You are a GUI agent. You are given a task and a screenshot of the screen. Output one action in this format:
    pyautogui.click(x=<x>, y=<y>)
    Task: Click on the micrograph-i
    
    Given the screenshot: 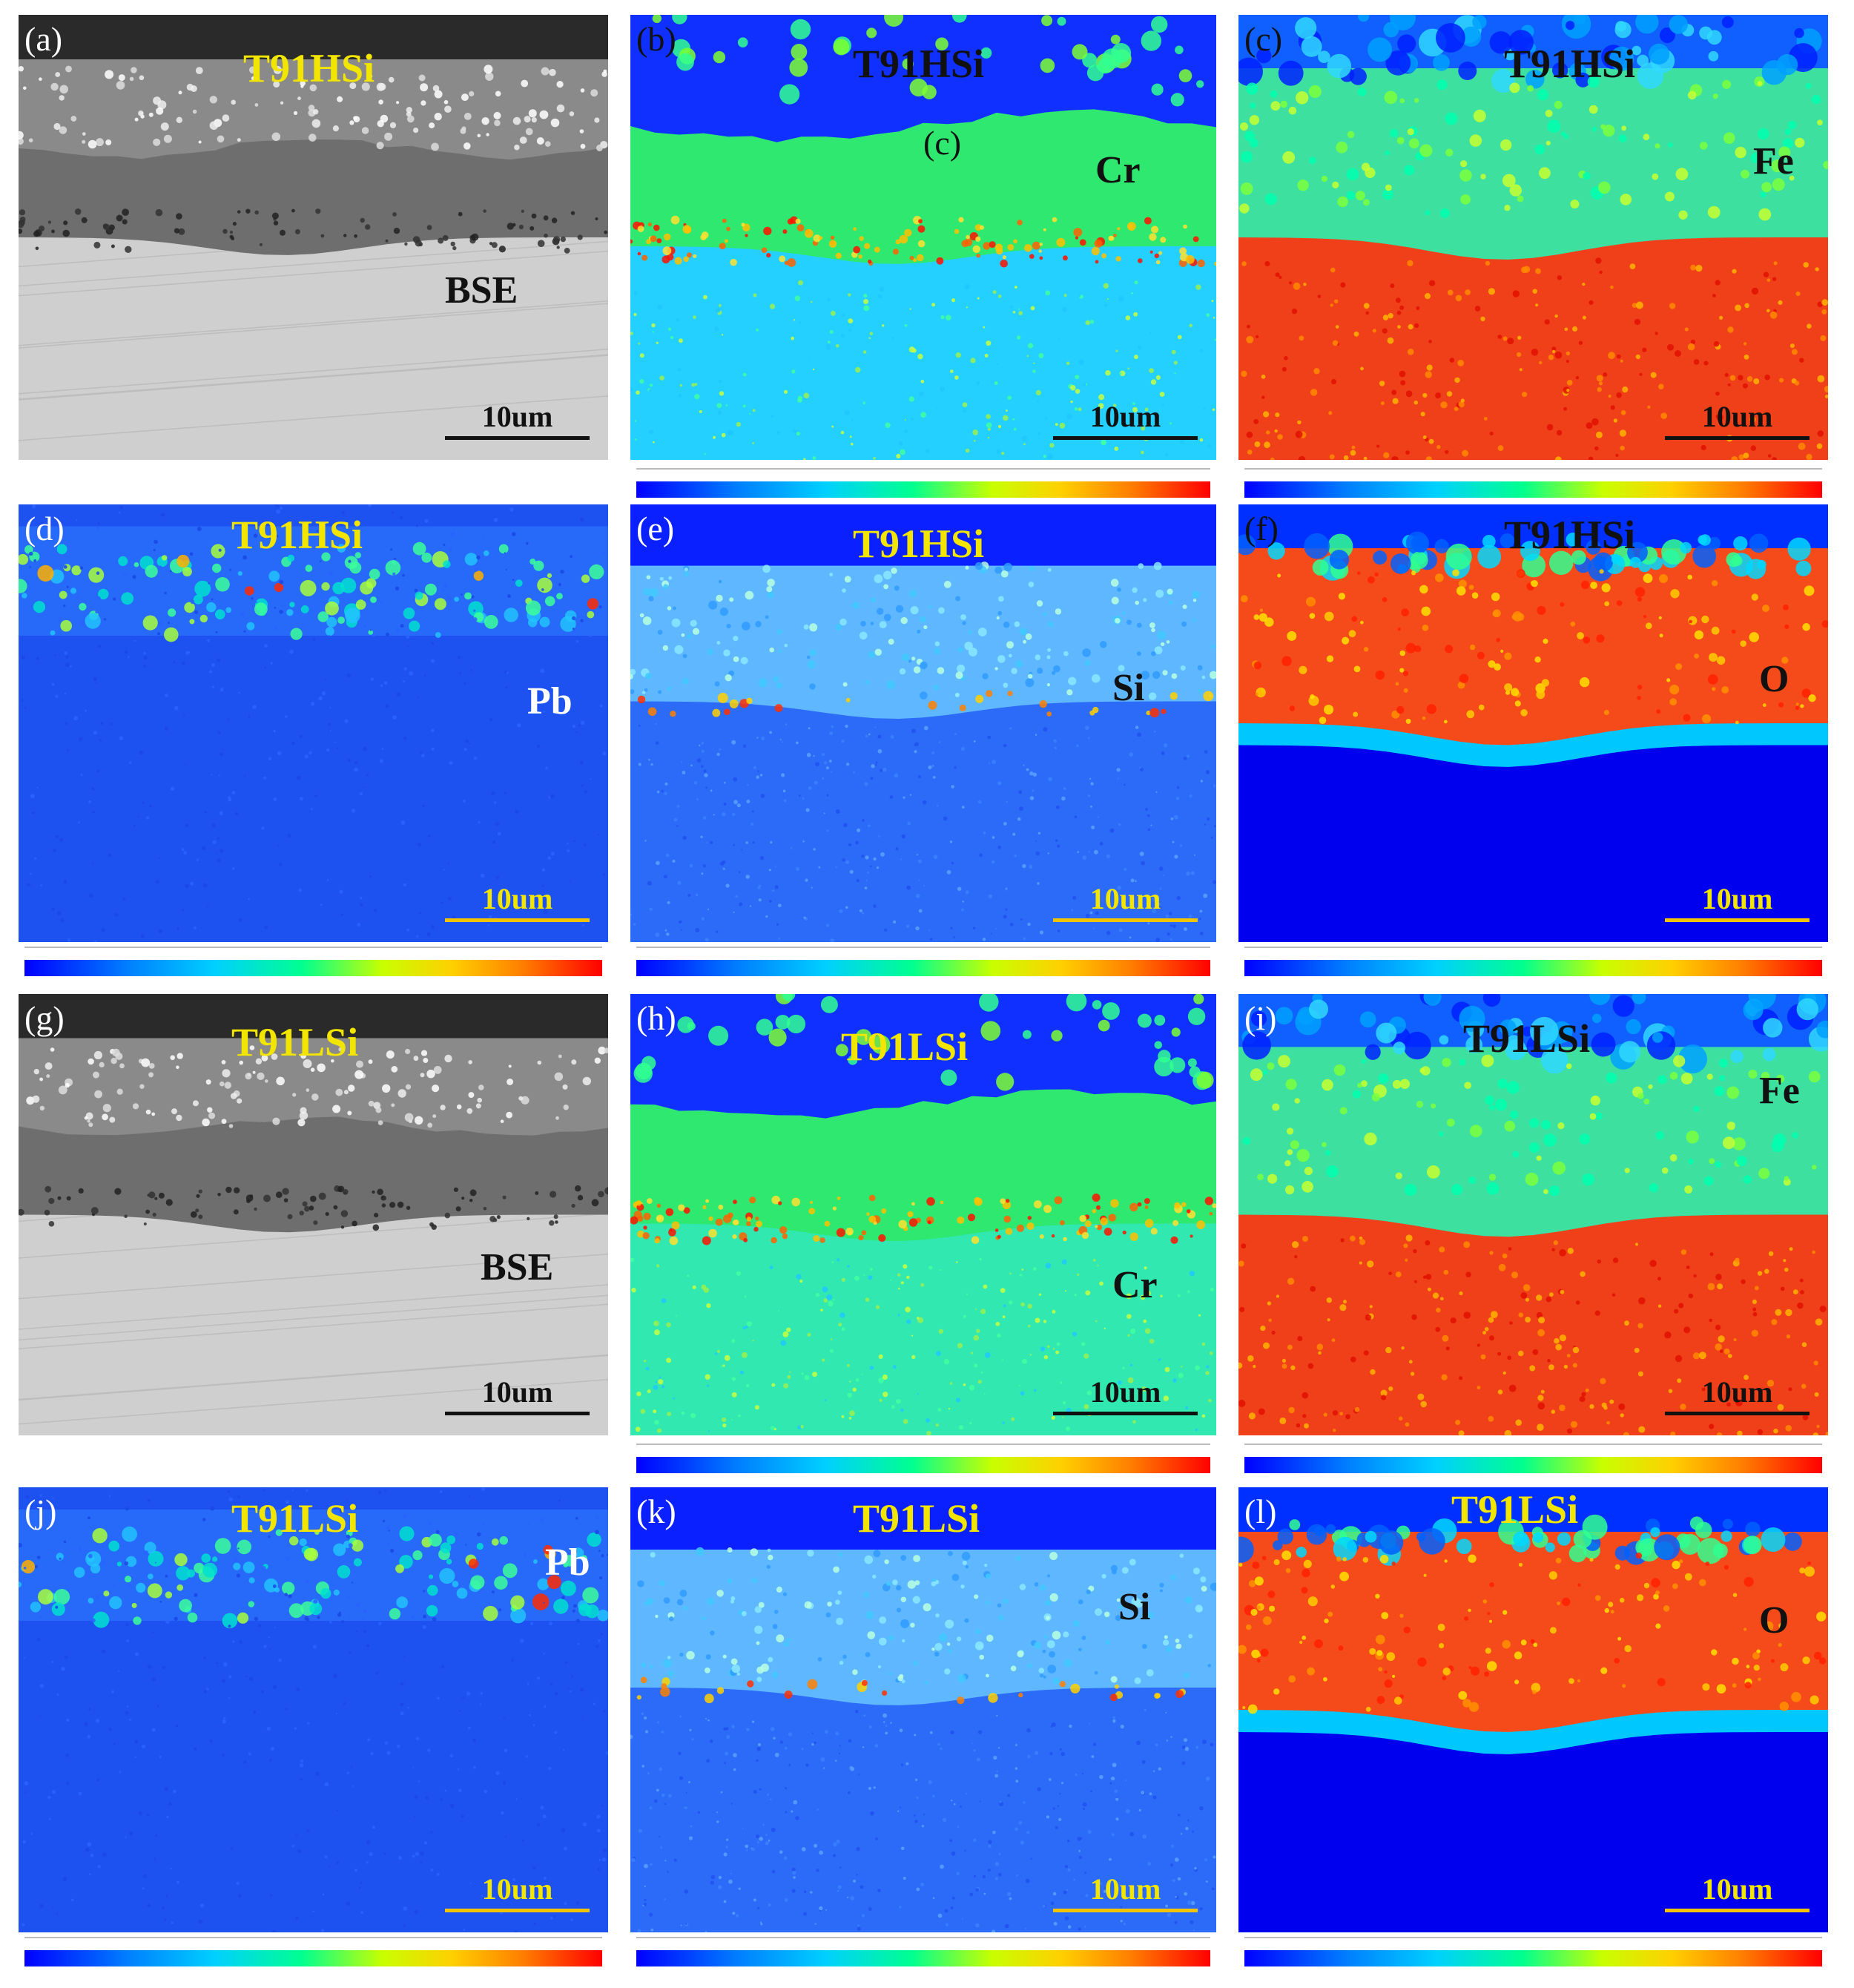 What is the action you would take?
    pyautogui.click(x=1533, y=1214)
    